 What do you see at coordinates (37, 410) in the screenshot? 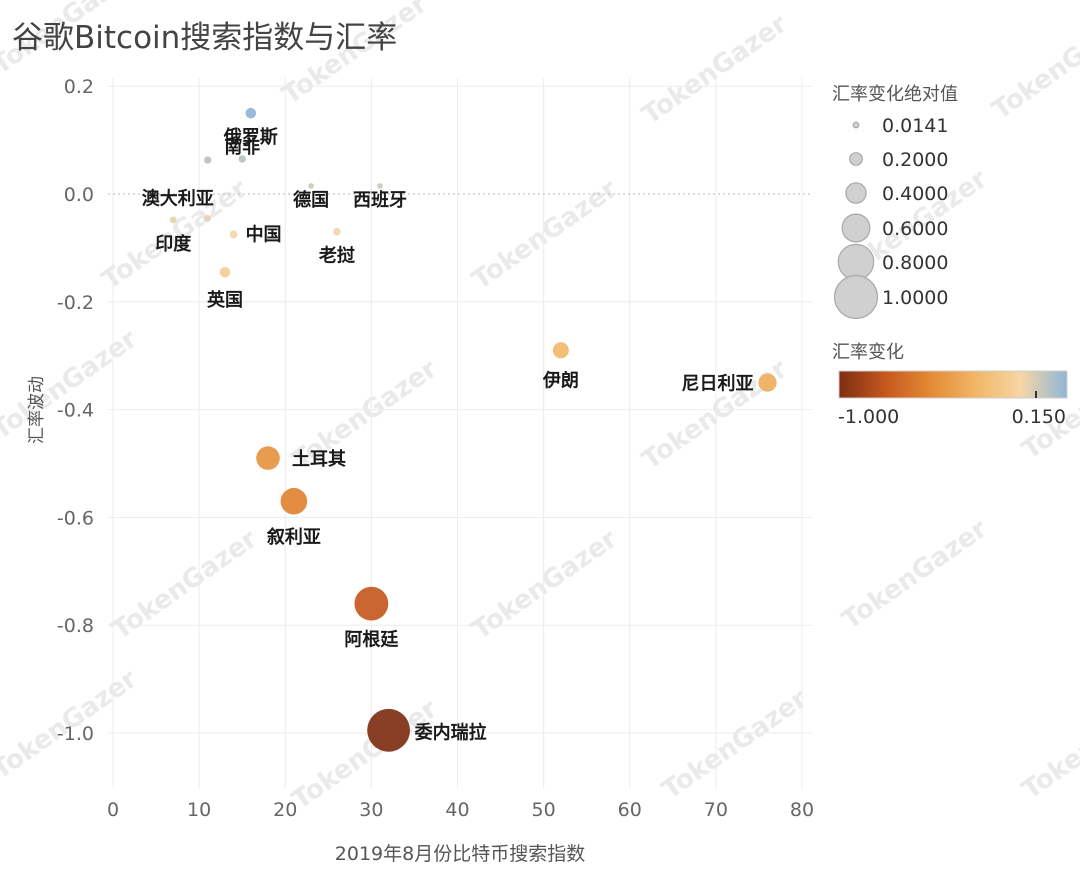
I see `y-axis-title: 汇率波动` at bounding box center [37, 410].